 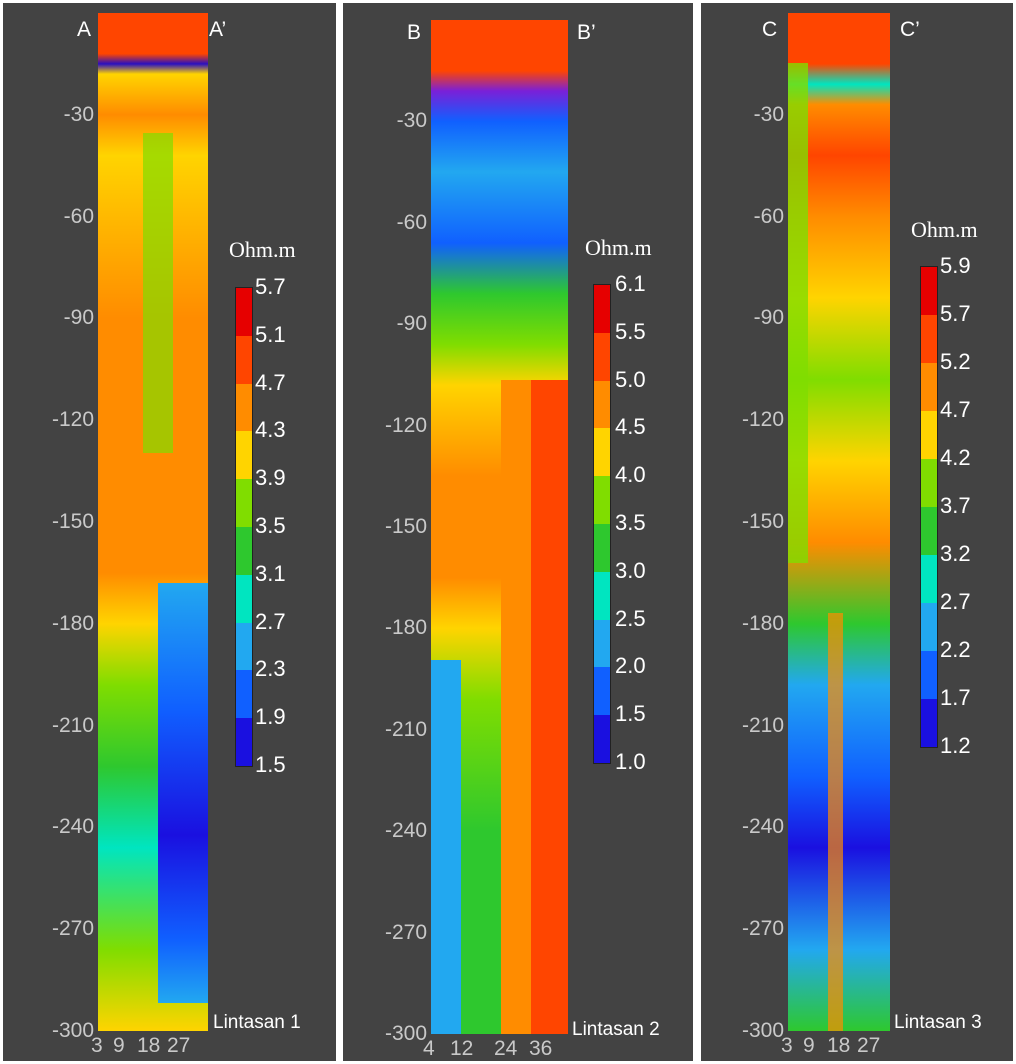 I want to click on y-tick-label: -240, so click(x=405, y=831).